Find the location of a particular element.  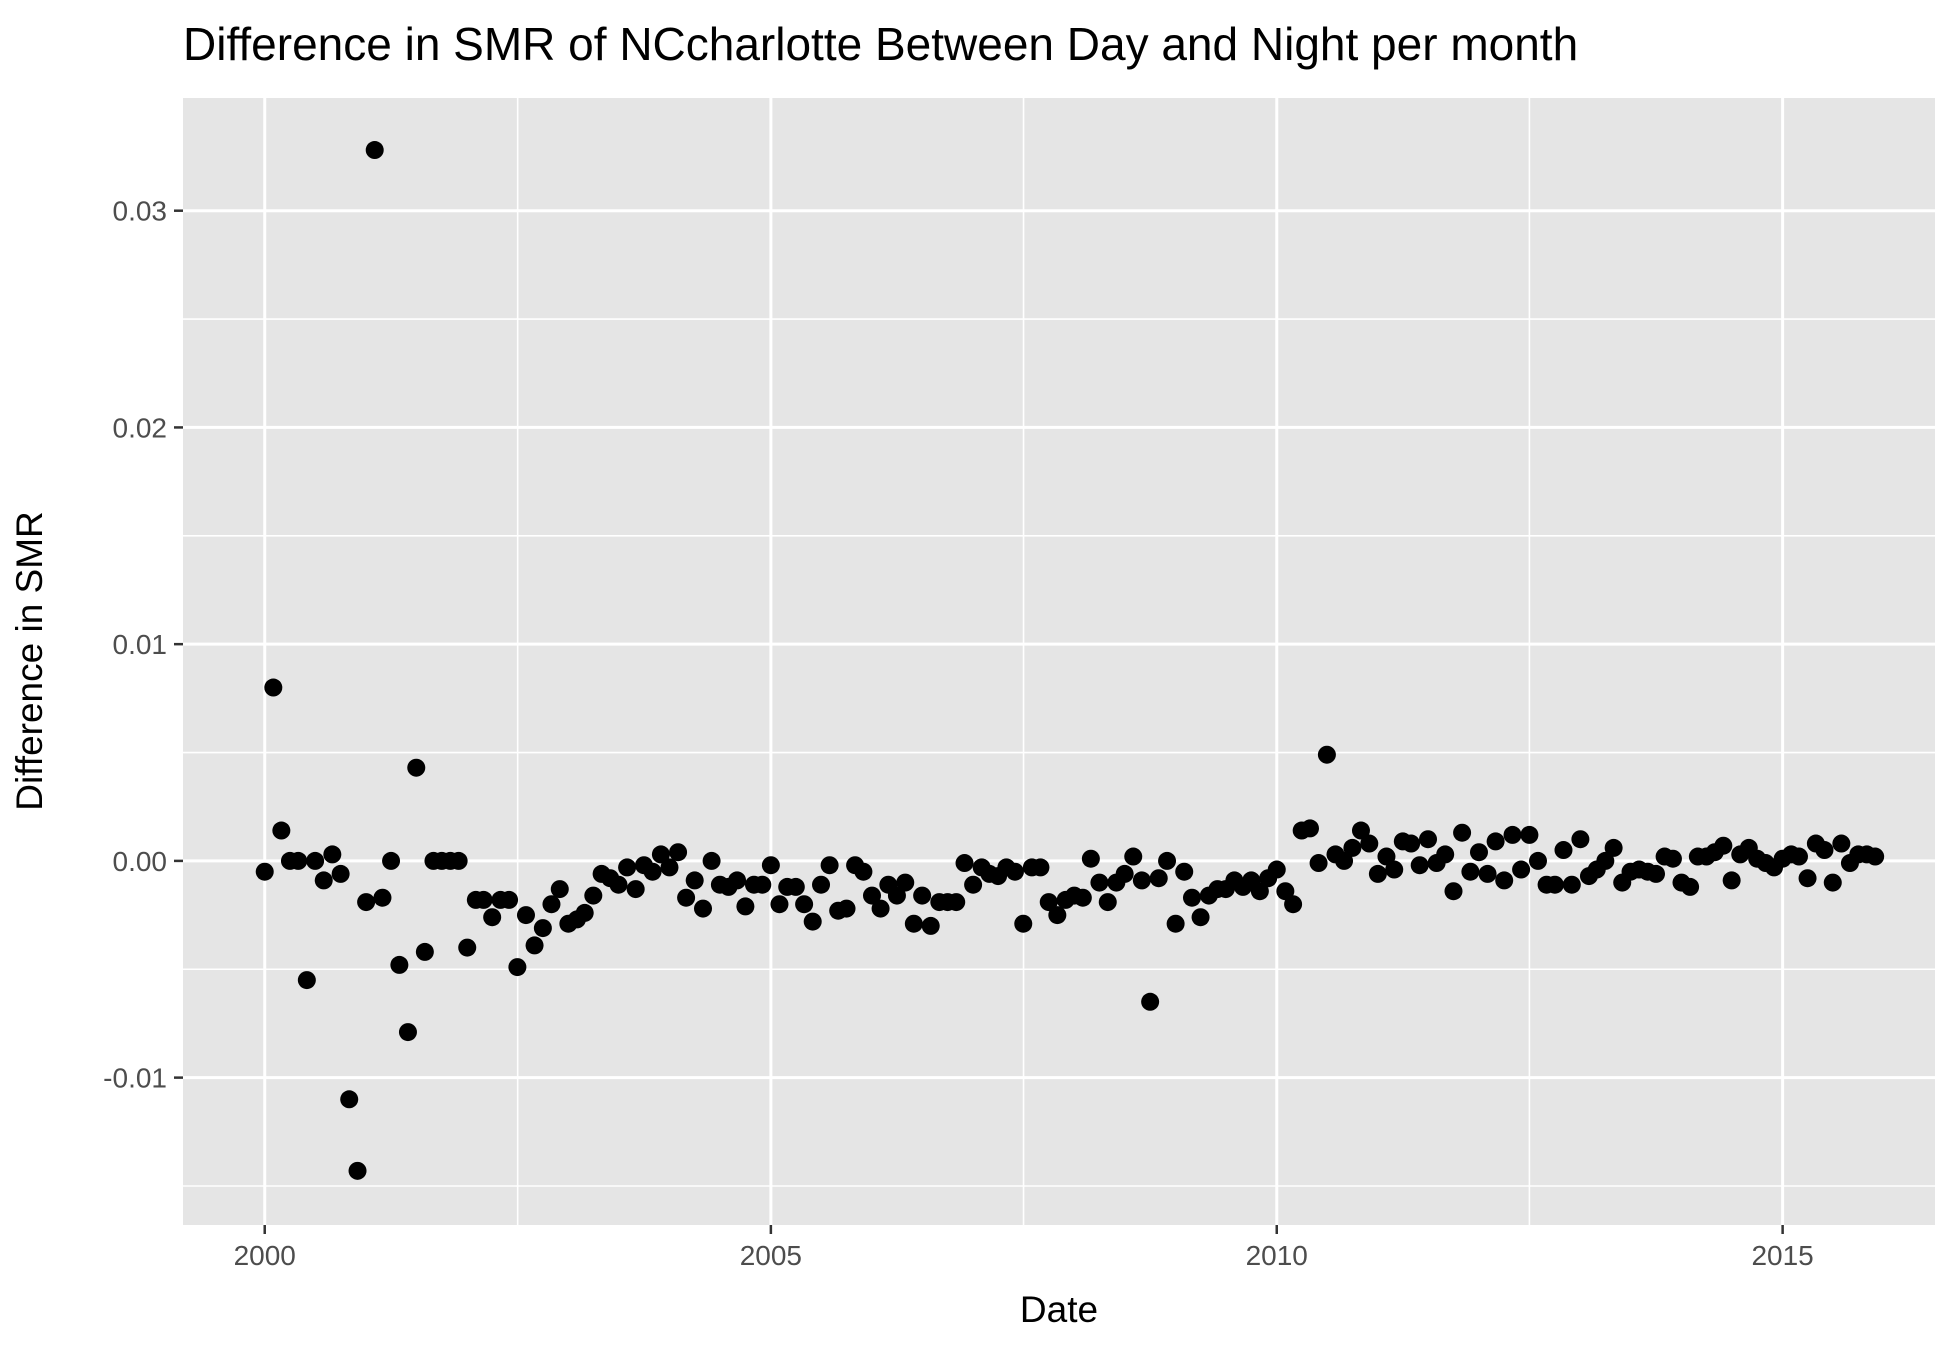

x-tick-label: 2015 is located at coordinates (1782, 1255).